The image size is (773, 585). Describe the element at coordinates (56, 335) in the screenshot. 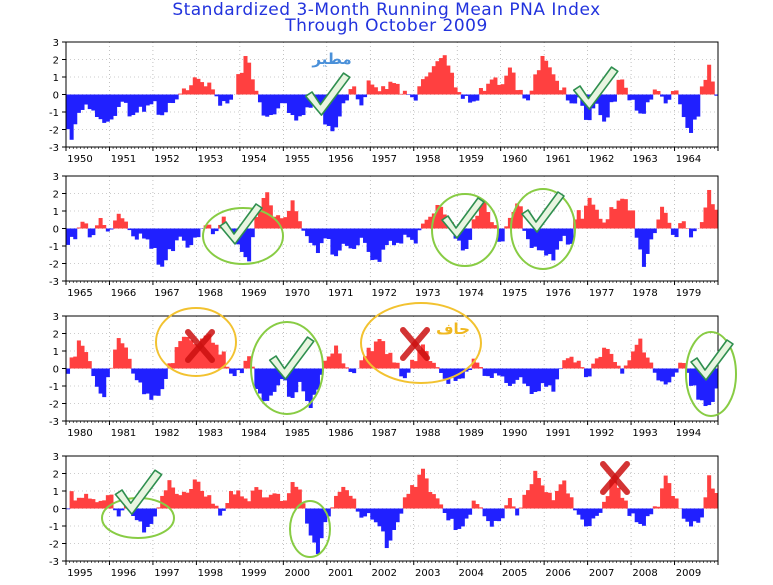

I see `y-tick-label: 2` at that location.